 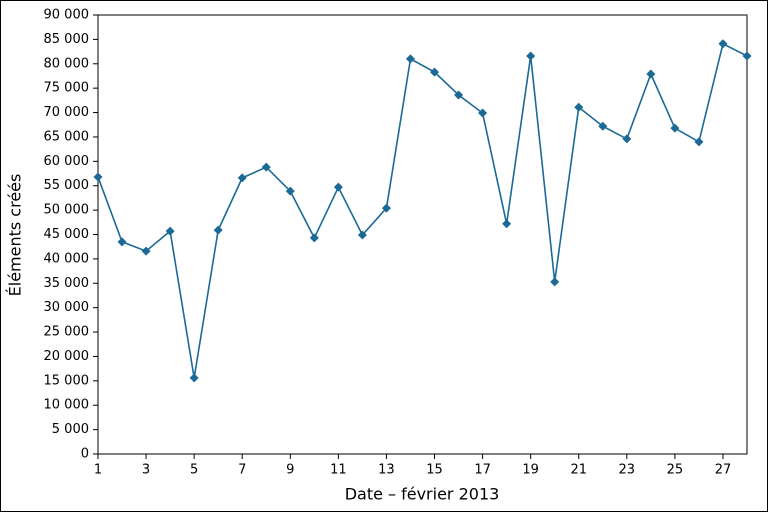 What do you see at coordinates (67, 185) in the screenshot?
I see `y-tick-label: 55 000` at bounding box center [67, 185].